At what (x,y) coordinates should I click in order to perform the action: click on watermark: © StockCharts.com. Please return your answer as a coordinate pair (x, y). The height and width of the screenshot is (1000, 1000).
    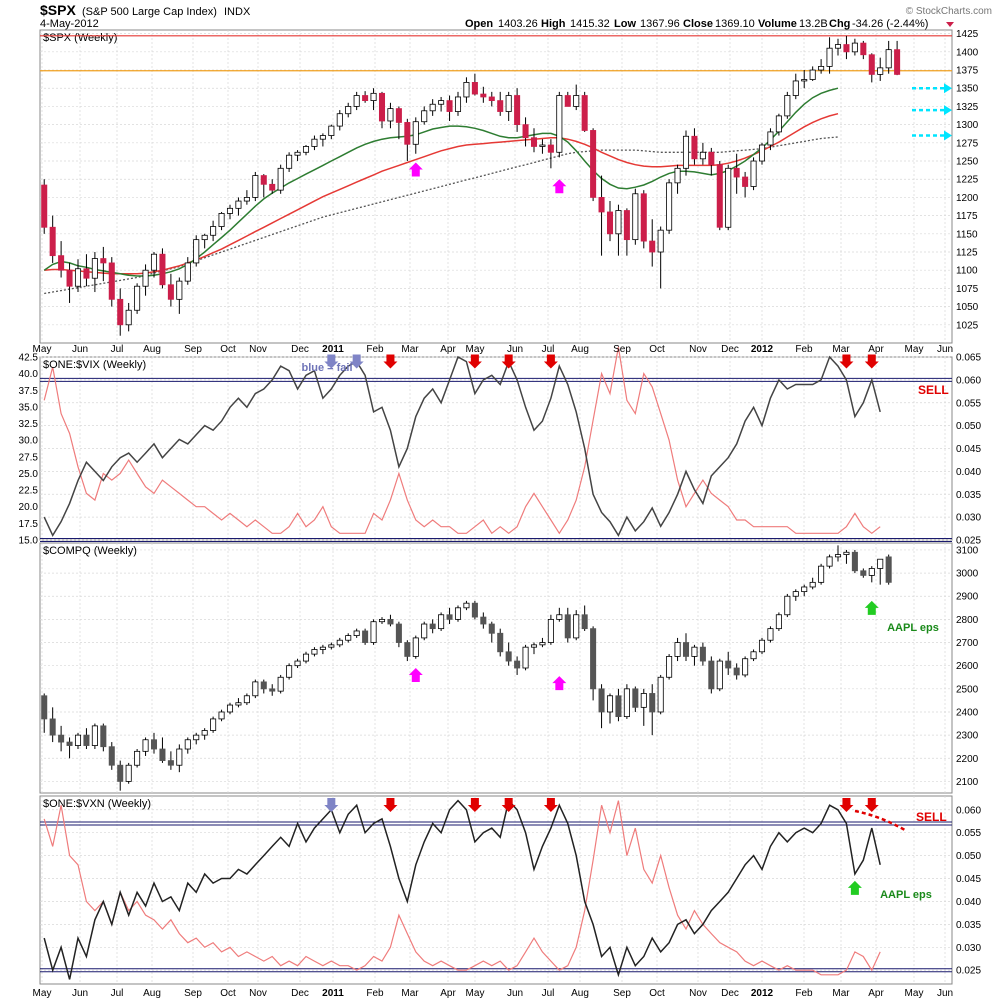
    Looking at the image, I should click on (949, 11).